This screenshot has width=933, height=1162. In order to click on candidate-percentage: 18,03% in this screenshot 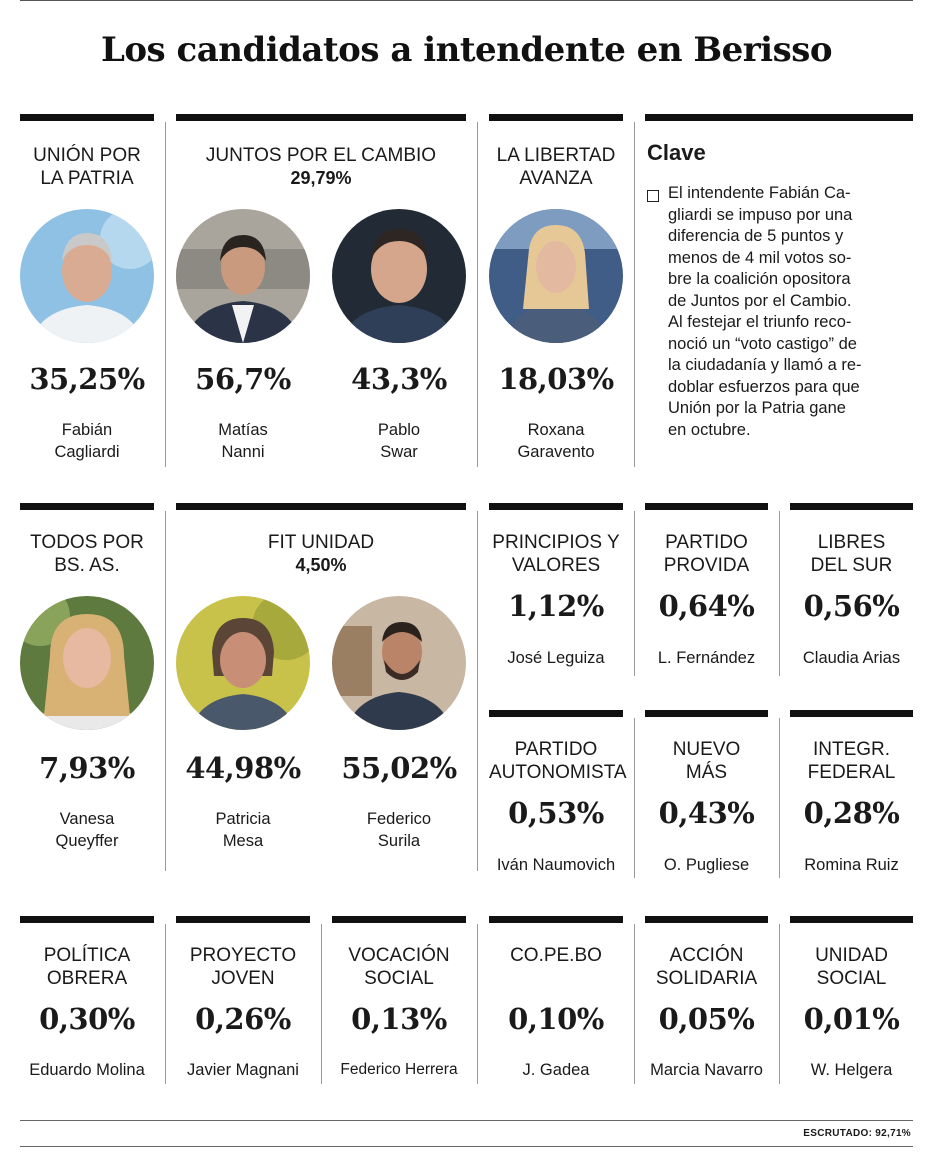, I will do `click(556, 379)`.